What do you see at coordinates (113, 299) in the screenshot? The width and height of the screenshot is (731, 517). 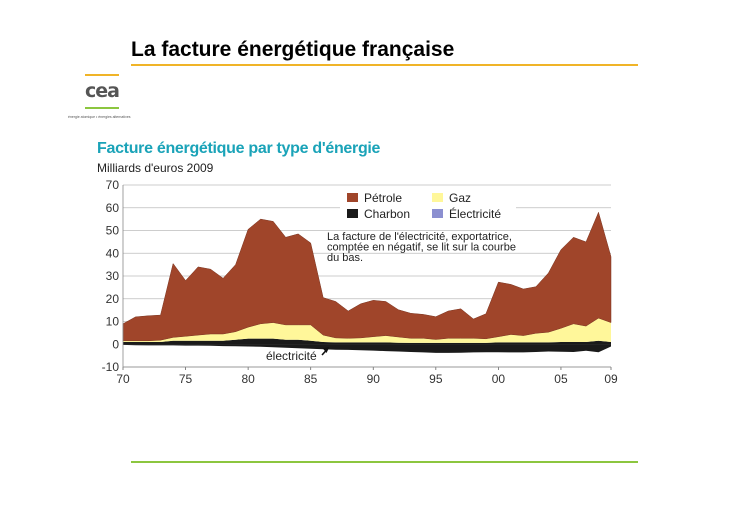 I see `y-tick-label: 20` at bounding box center [113, 299].